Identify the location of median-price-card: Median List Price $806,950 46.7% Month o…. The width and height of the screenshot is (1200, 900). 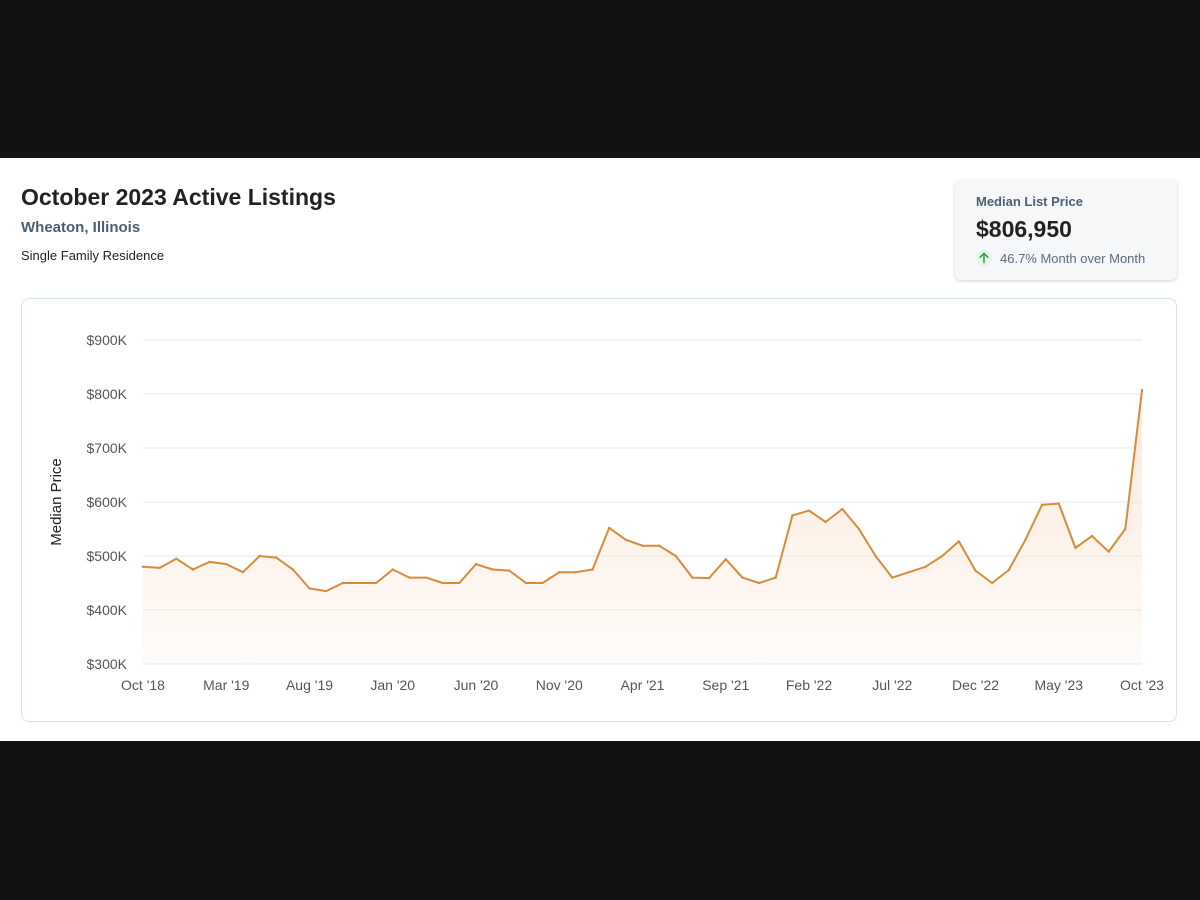
(1066, 230).